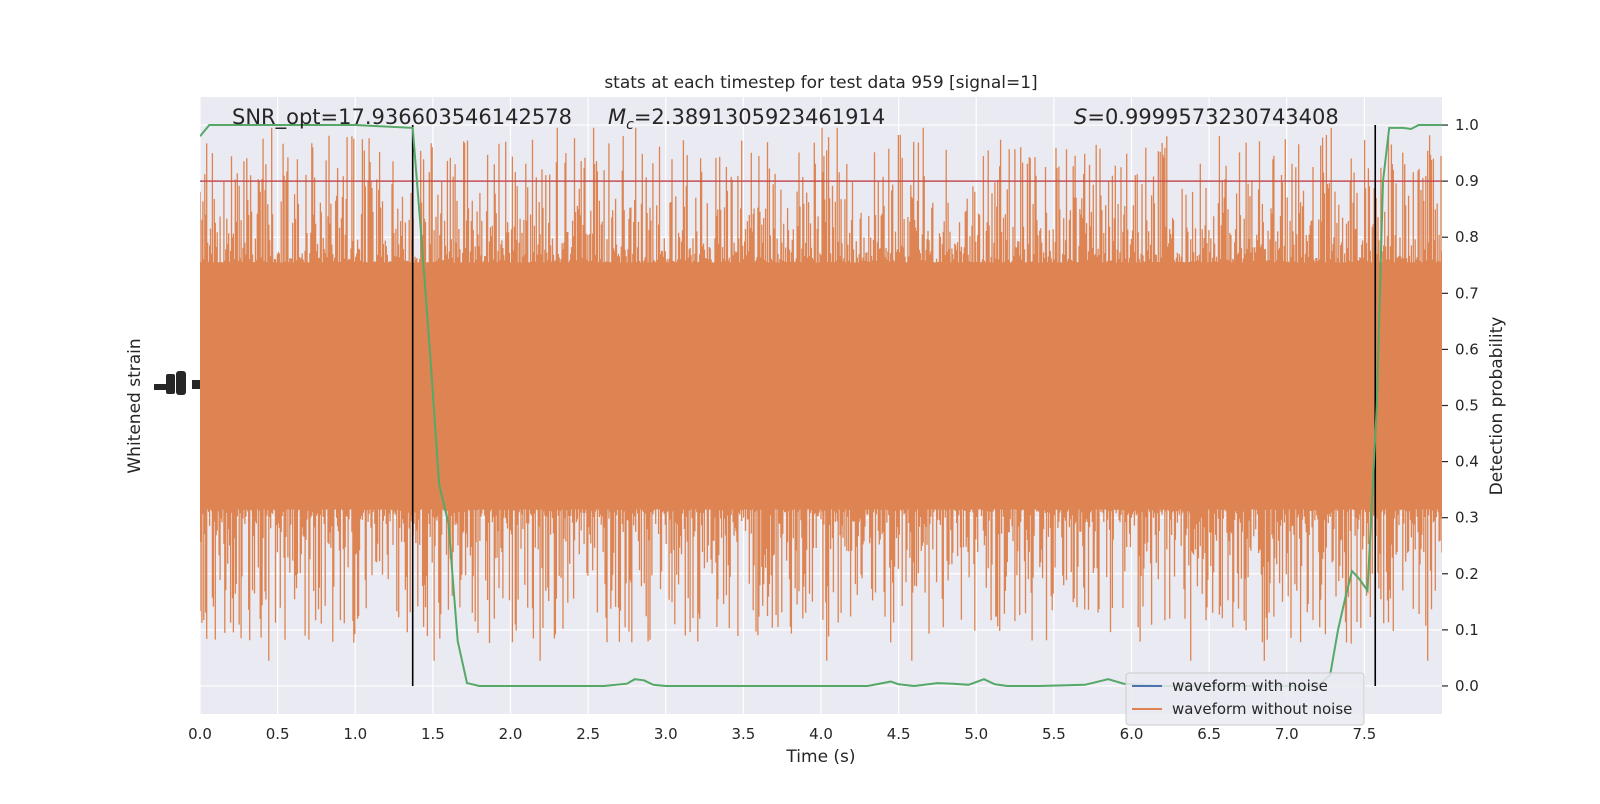  Describe the element at coordinates (402, 117) in the screenshot. I see `snr-annotation: SNR_opt=17.936603546142578` at that location.